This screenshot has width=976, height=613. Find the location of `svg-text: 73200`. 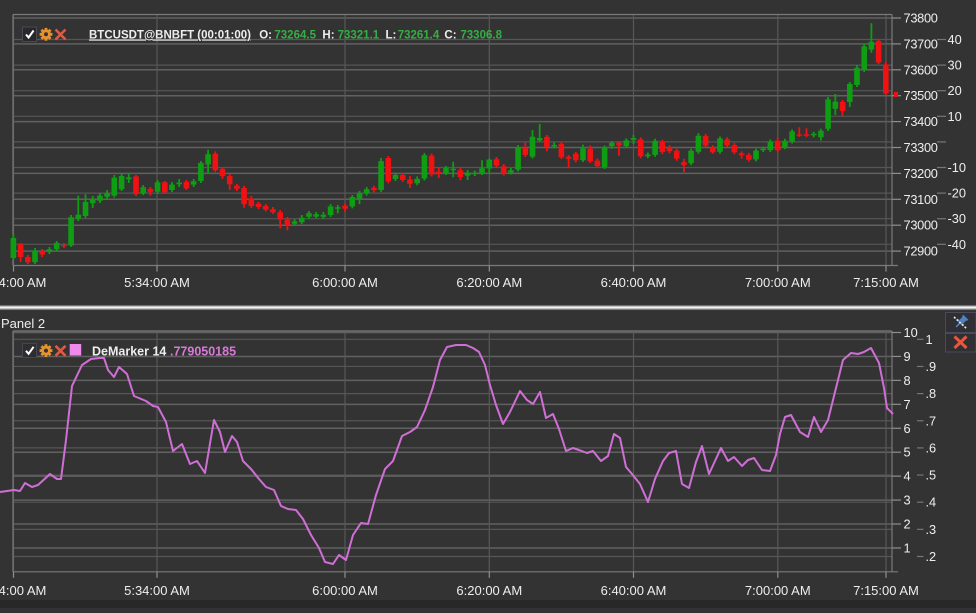

svg-text: 73200 is located at coordinates (921, 173).